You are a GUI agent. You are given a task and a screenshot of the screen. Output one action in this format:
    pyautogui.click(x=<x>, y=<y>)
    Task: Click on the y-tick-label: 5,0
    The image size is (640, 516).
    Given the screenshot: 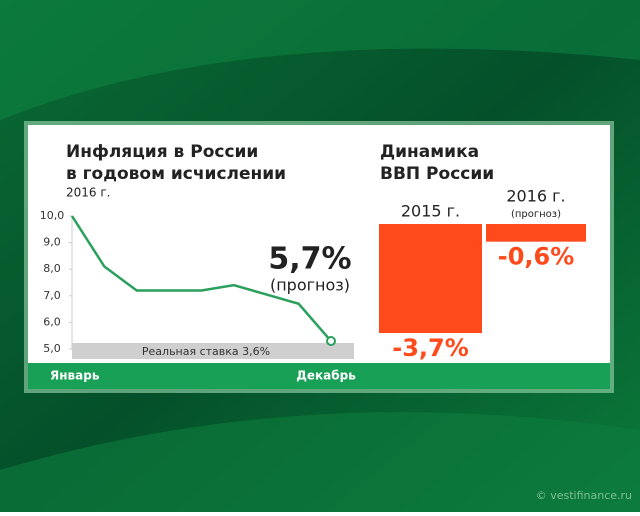 What is the action you would take?
    pyautogui.click(x=52, y=348)
    